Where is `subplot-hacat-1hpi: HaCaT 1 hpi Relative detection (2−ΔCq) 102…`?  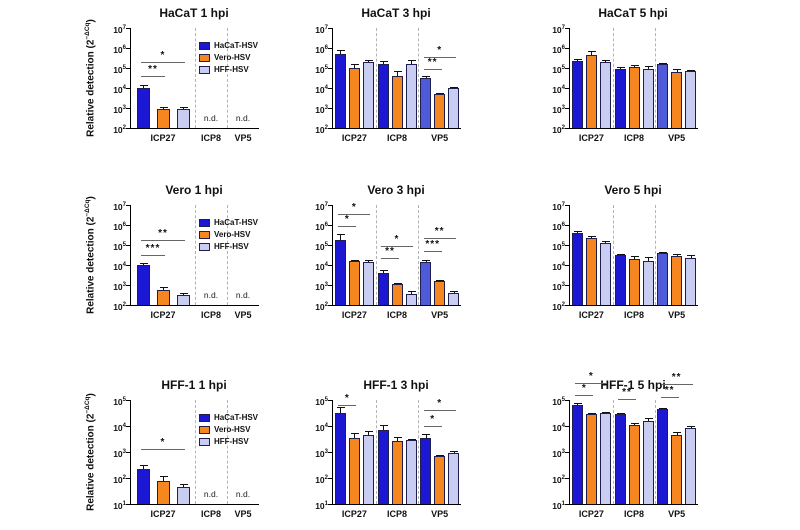
subplot-hacat-1hpi: HaCaT 1 hpi Relative detection (2−ΔCq) 102… is located at coordinates (135, 87).